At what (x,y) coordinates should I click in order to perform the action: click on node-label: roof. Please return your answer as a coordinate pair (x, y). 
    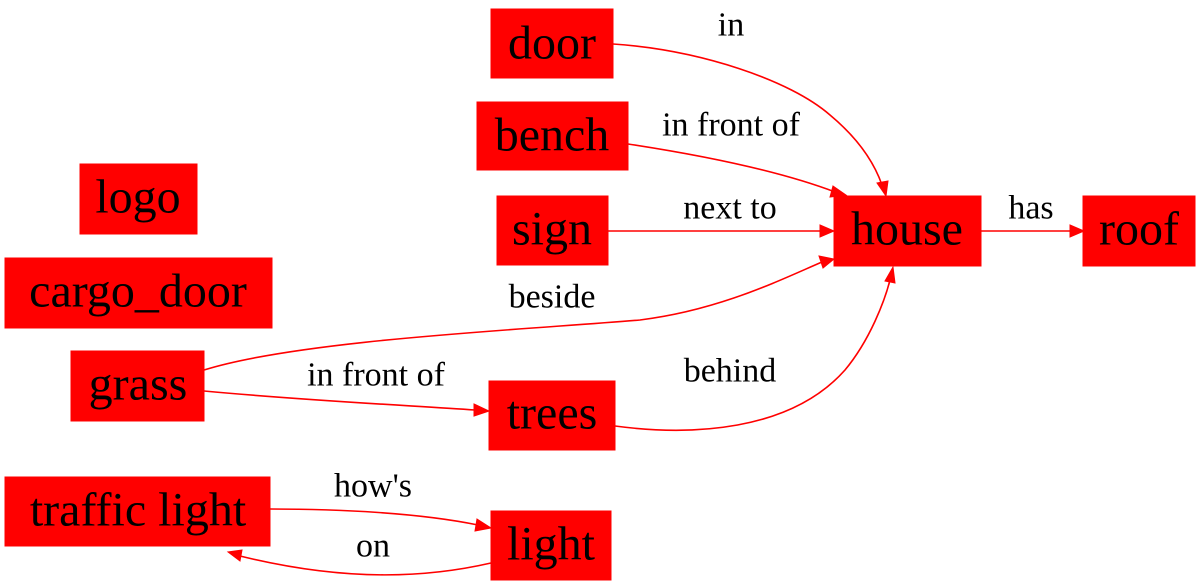
    Looking at the image, I should click on (1139, 229).